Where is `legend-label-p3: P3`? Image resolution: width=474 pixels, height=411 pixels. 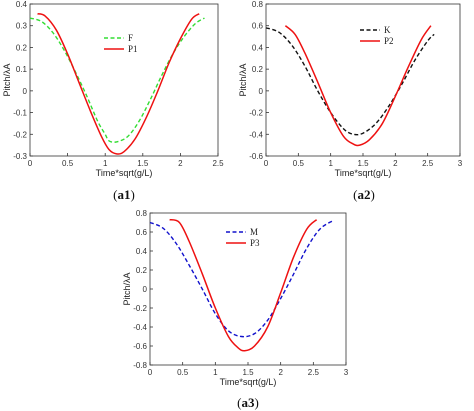 legend-label-p3: P3 is located at coordinates (255, 243).